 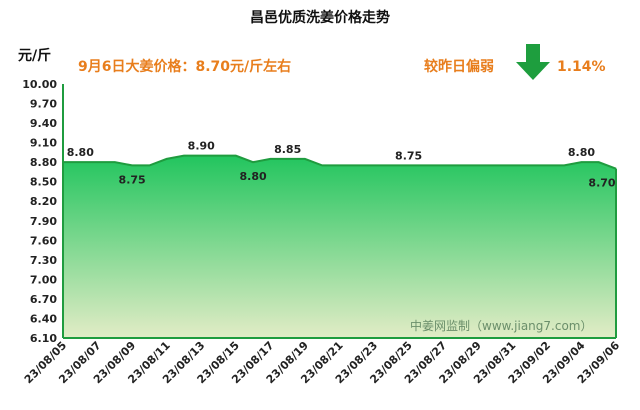 I want to click on y-tick-label: 9.40, so click(x=43, y=123).